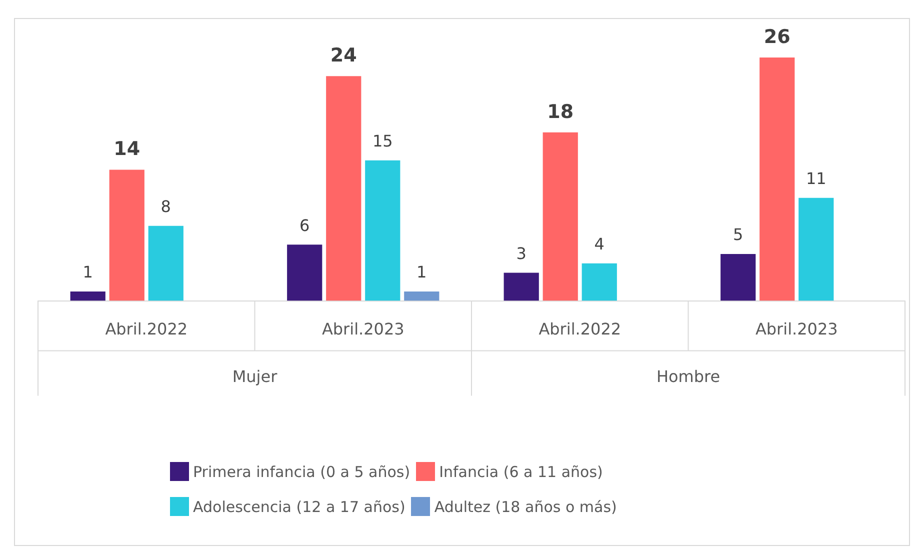 The height and width of the screenshot is (550, 915). What do you see at coordinates (521, 471) in the screenshot?
I see `legend-label: Infancia (6 a 11 años)` at bounding box center [521, 471].